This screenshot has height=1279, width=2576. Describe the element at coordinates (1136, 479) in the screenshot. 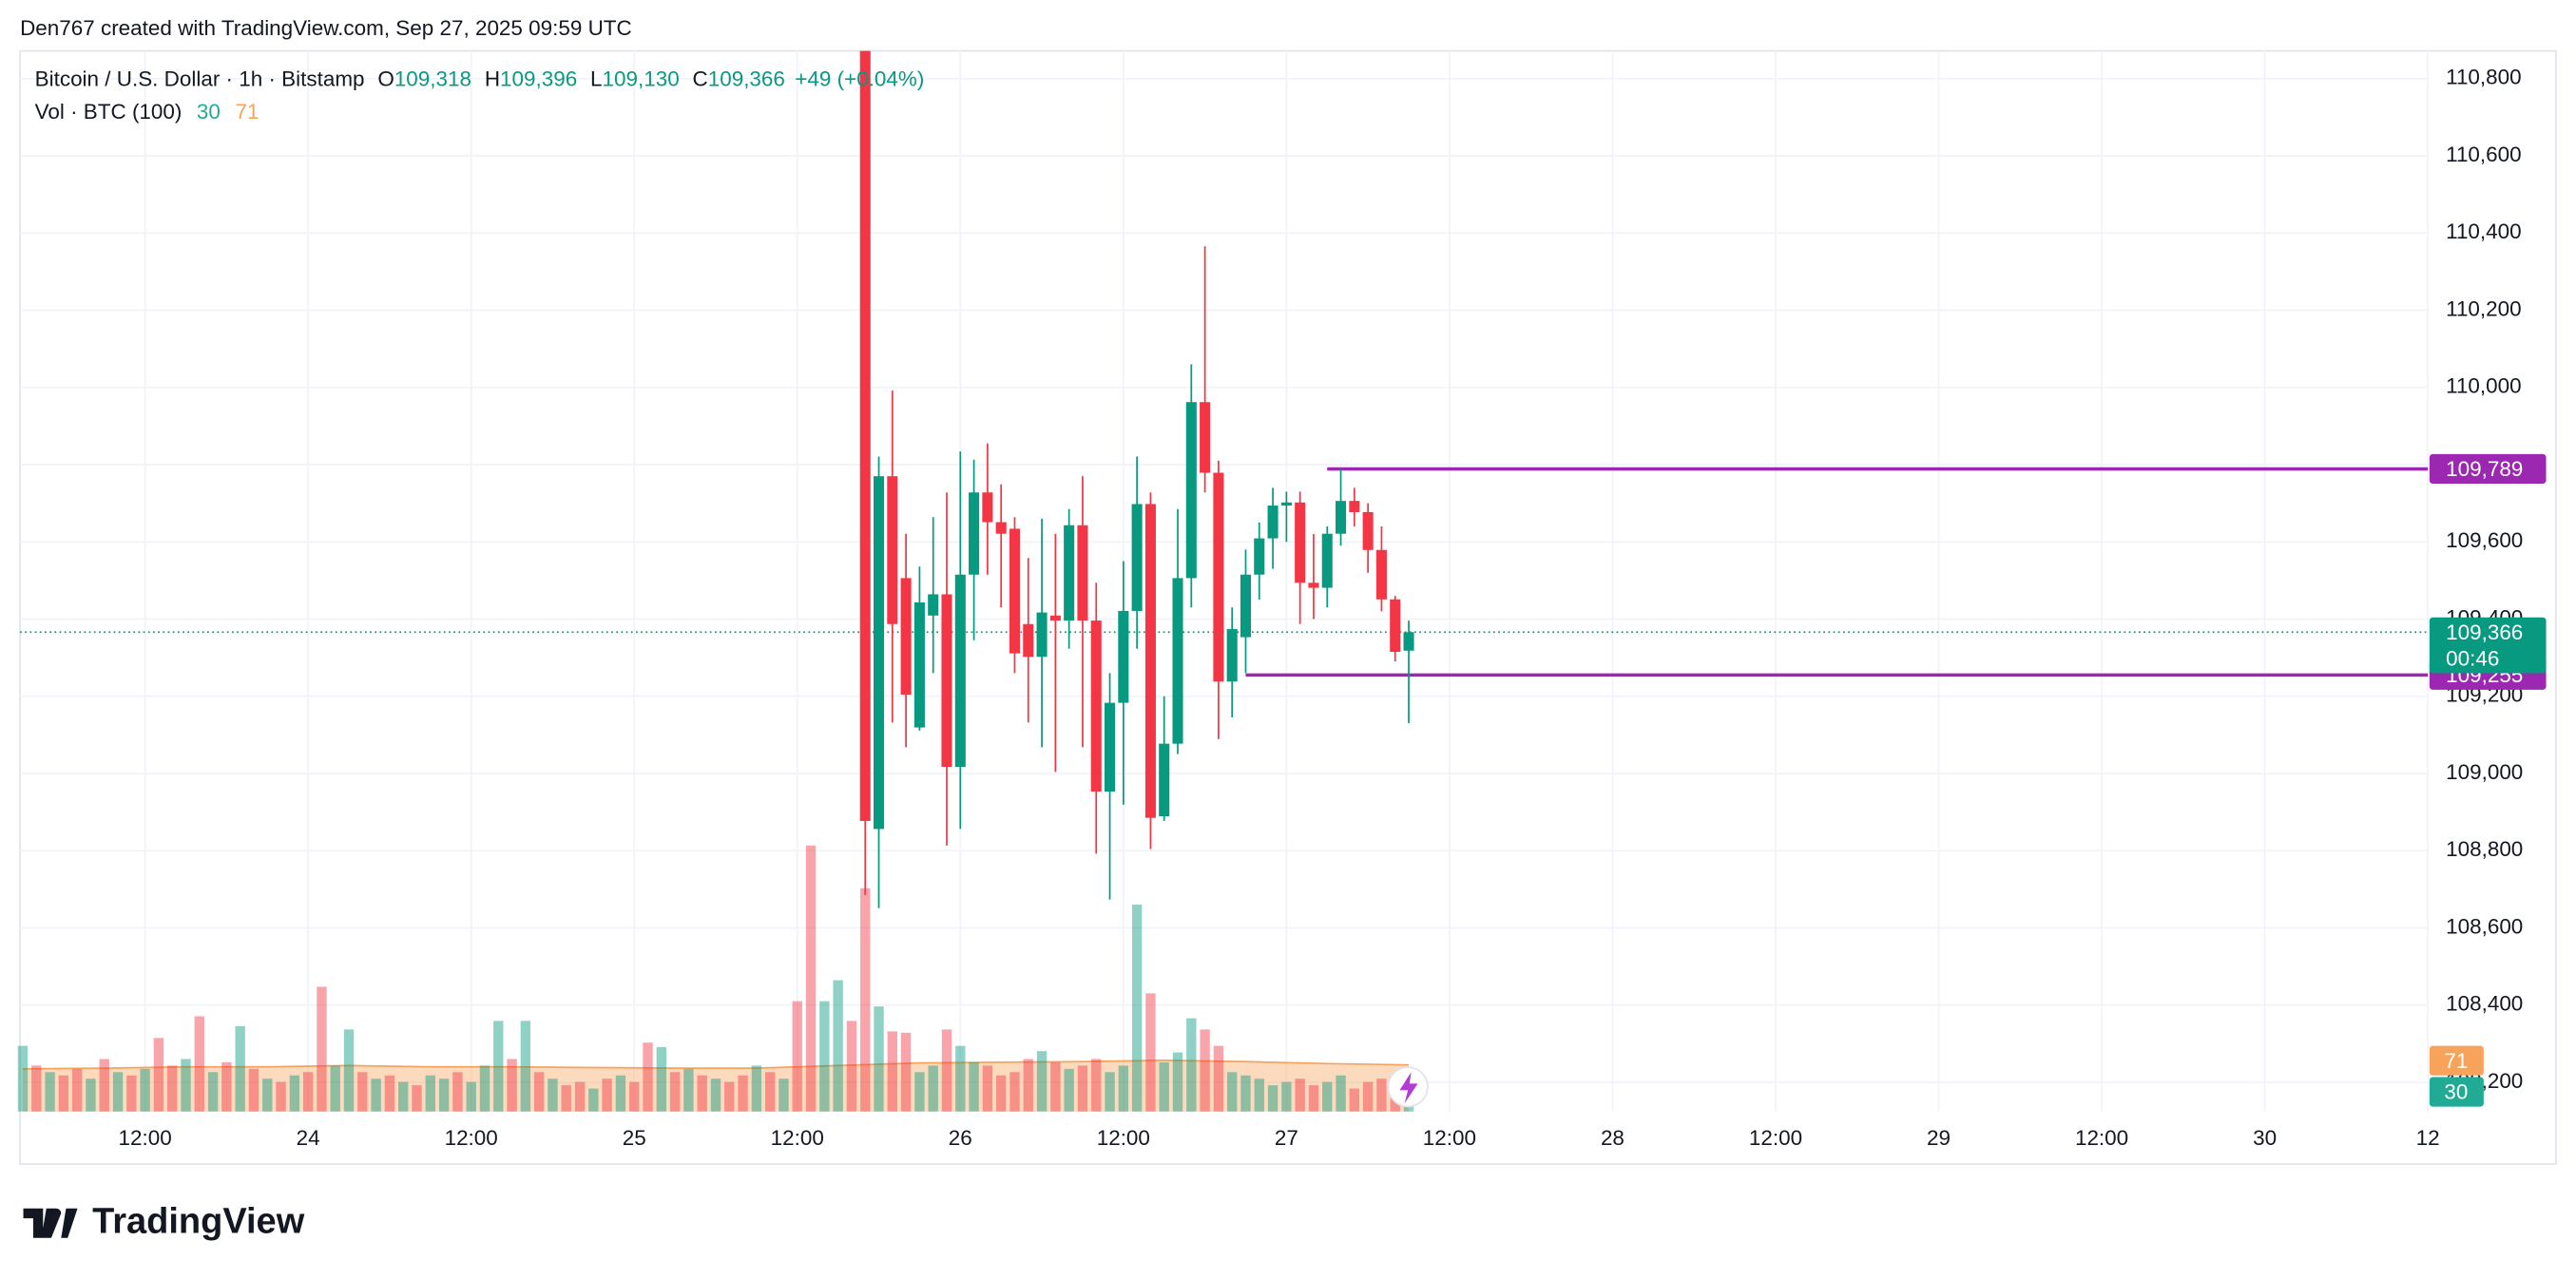

I see `candles` at that location.